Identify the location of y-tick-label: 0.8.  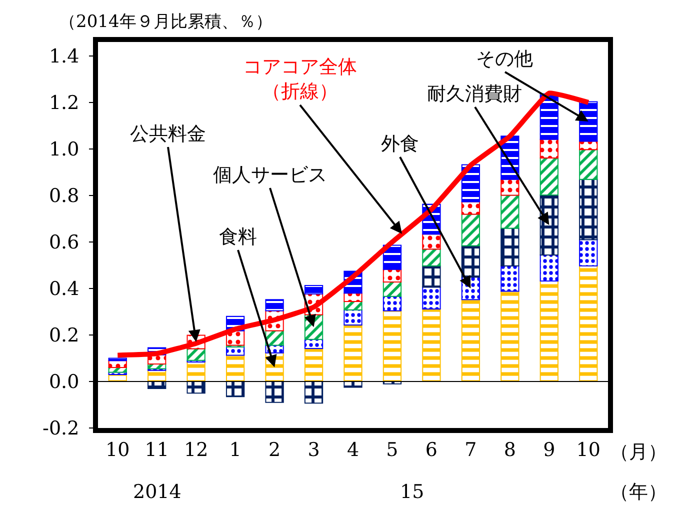
(64, 196).